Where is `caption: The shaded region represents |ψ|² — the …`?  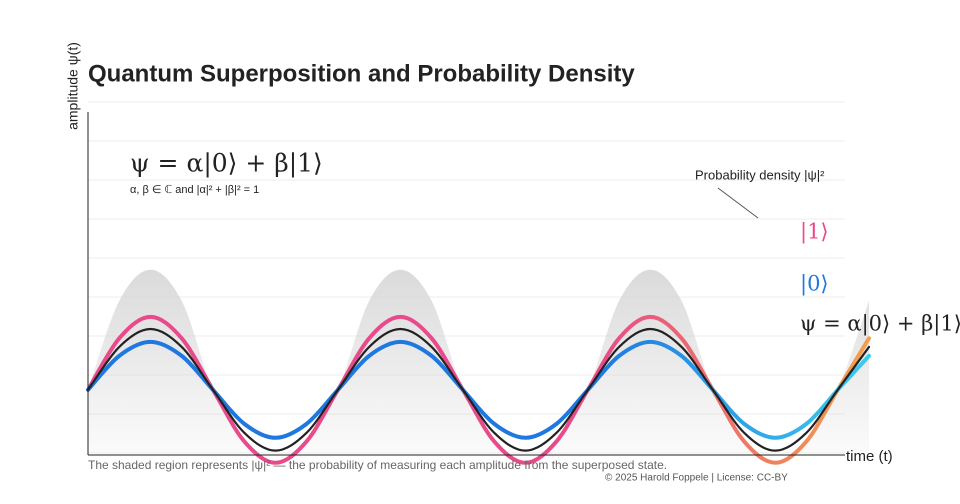
caption: The shaded region represents |ψ|² — the … is located at coordinates (377, 465).